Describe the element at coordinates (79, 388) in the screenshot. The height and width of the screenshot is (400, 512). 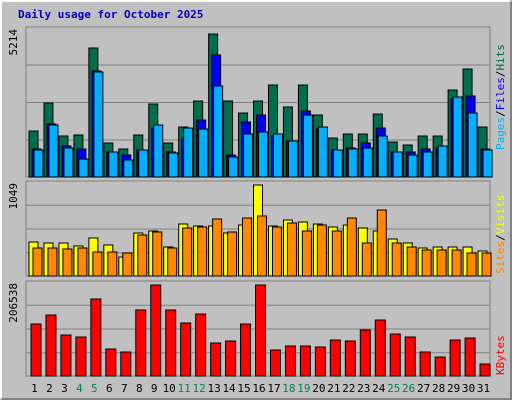
I see `day-label: 4` at that location.